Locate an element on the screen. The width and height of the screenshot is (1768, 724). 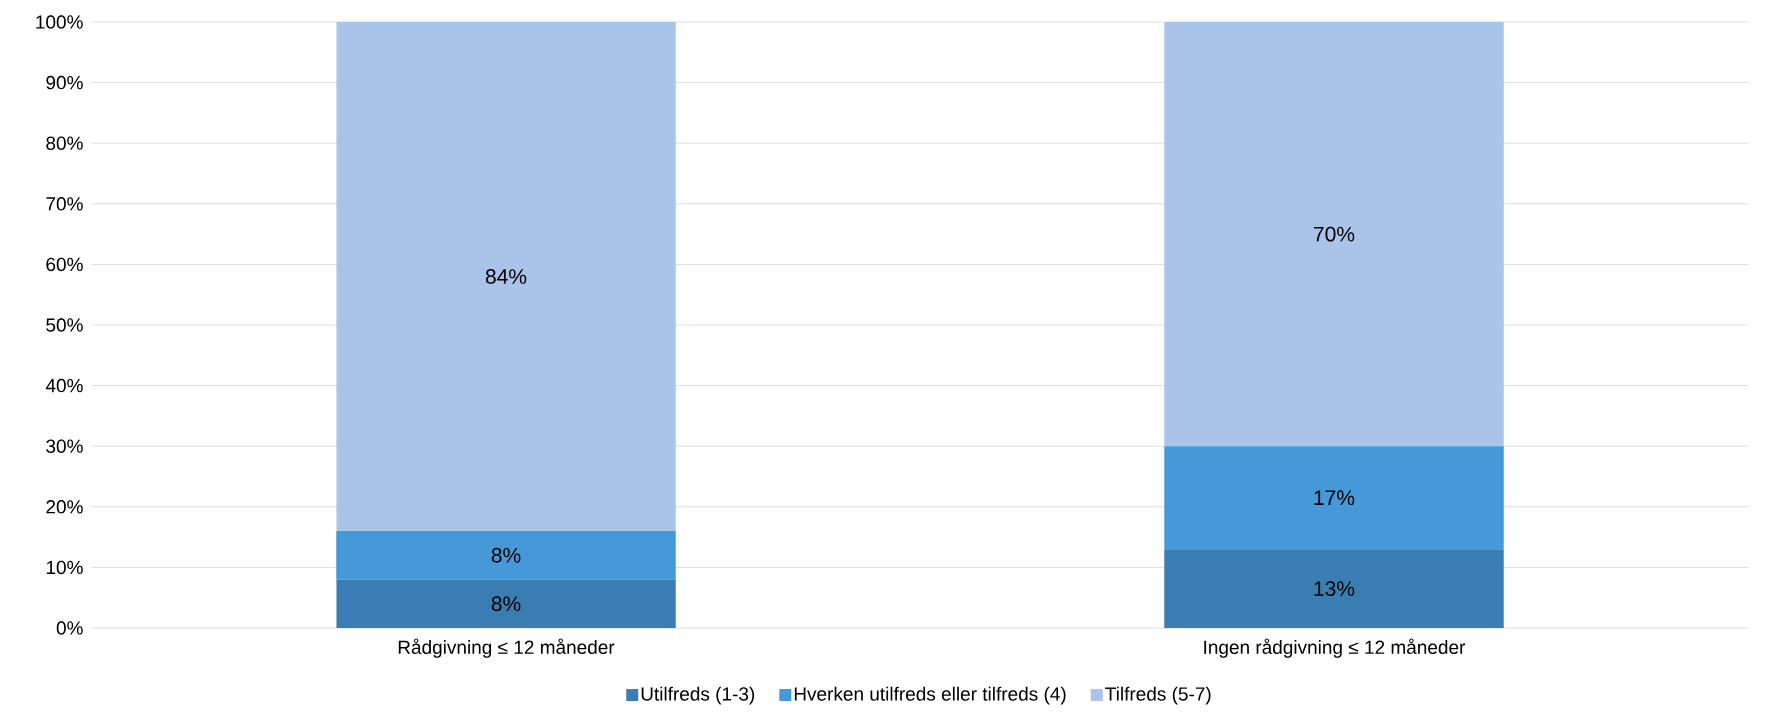
y-tick-label: 100% is located at coordinates (59, 22).